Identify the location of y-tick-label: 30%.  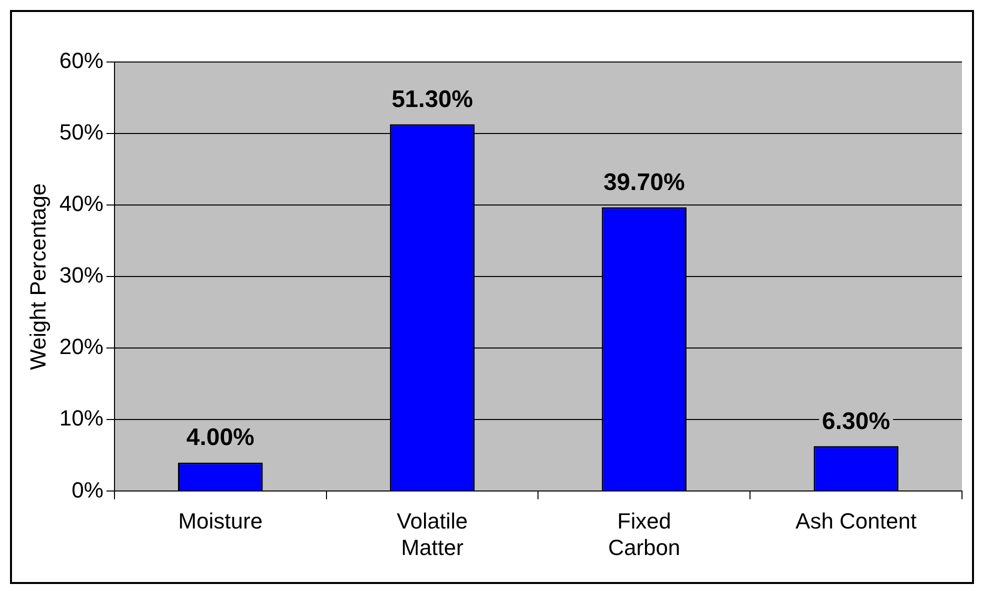
(81, 275).